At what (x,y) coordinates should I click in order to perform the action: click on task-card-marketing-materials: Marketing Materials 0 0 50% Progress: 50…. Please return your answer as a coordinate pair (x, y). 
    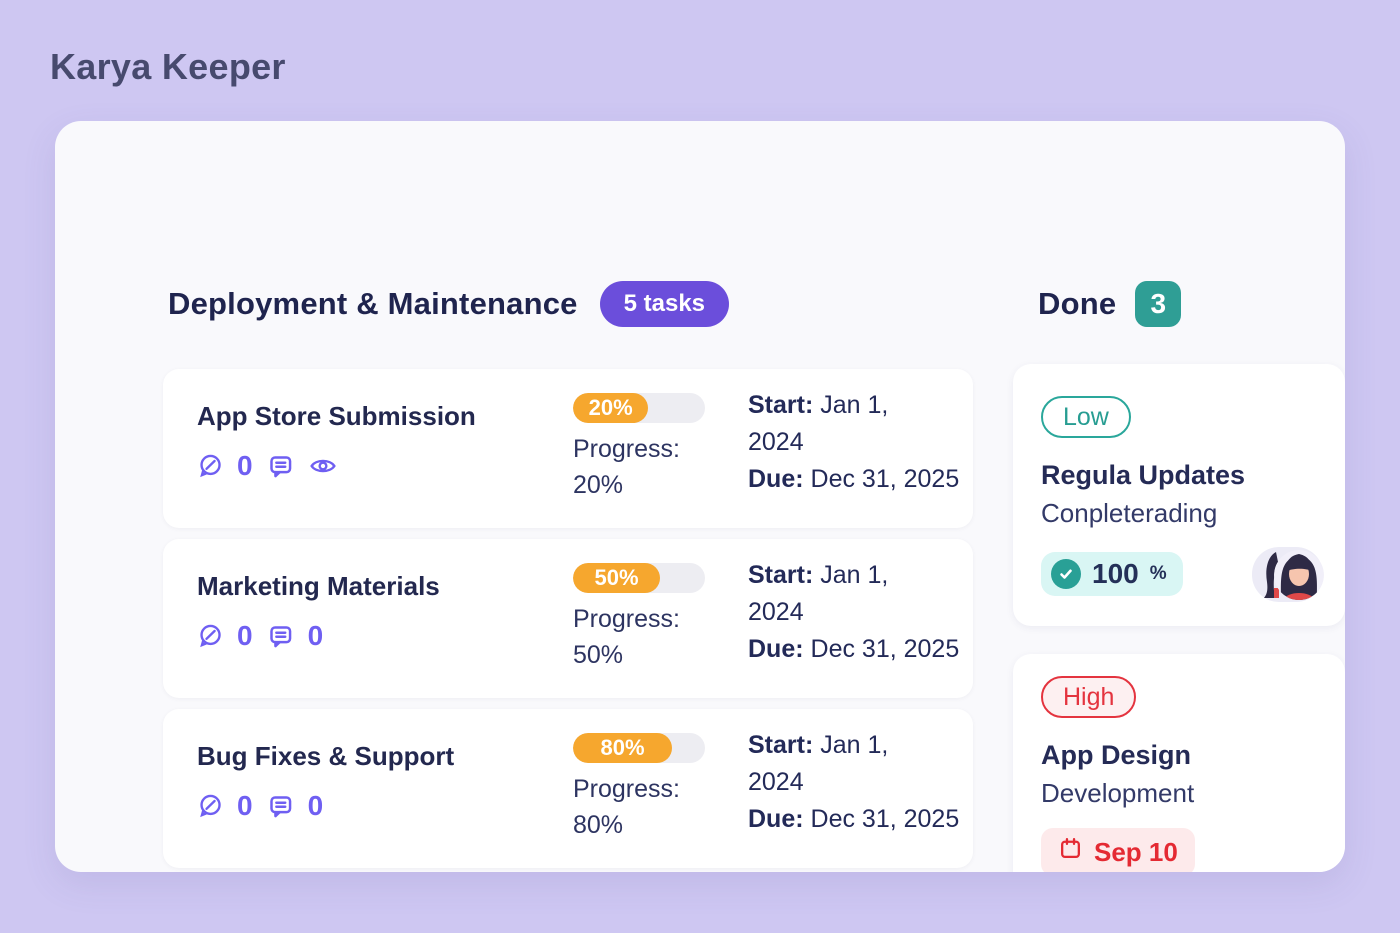
    Looking at the image, I should click on (568, 618).